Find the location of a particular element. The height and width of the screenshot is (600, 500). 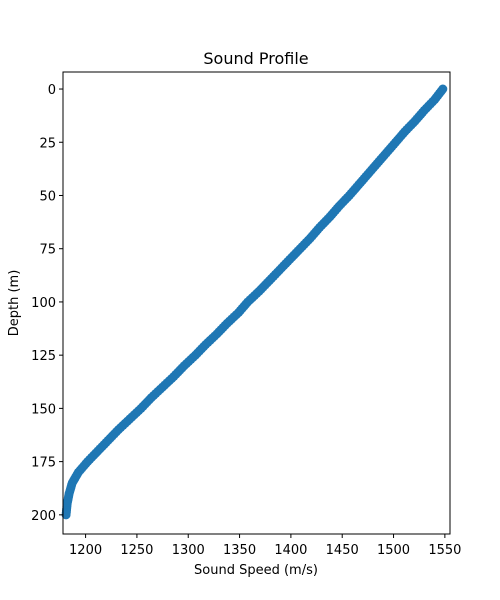

y-tick-label: 75 is located at coordinates (47, 250).